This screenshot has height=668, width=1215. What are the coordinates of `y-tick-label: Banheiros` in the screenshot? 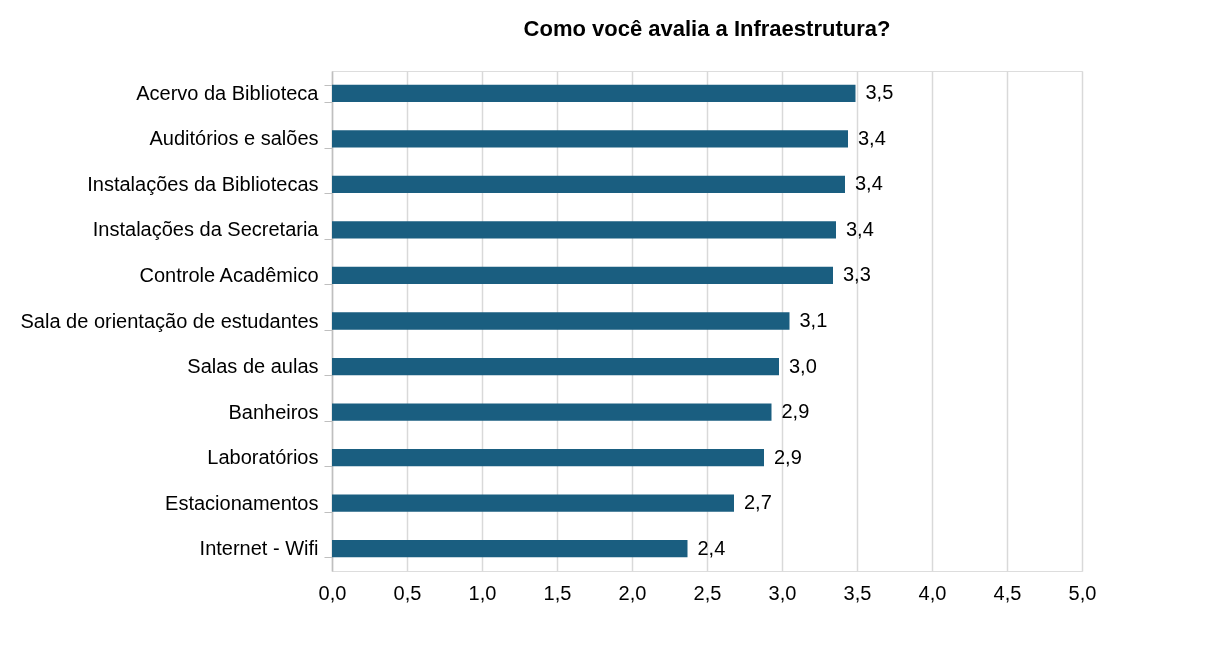 It's located at (273, 411).